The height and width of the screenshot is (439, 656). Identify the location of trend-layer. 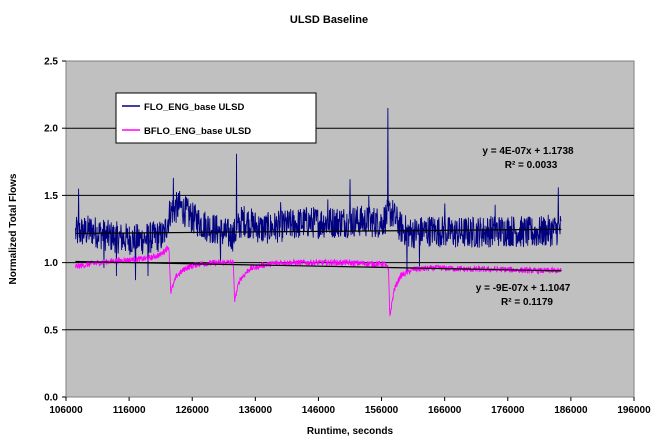
(318, 250).